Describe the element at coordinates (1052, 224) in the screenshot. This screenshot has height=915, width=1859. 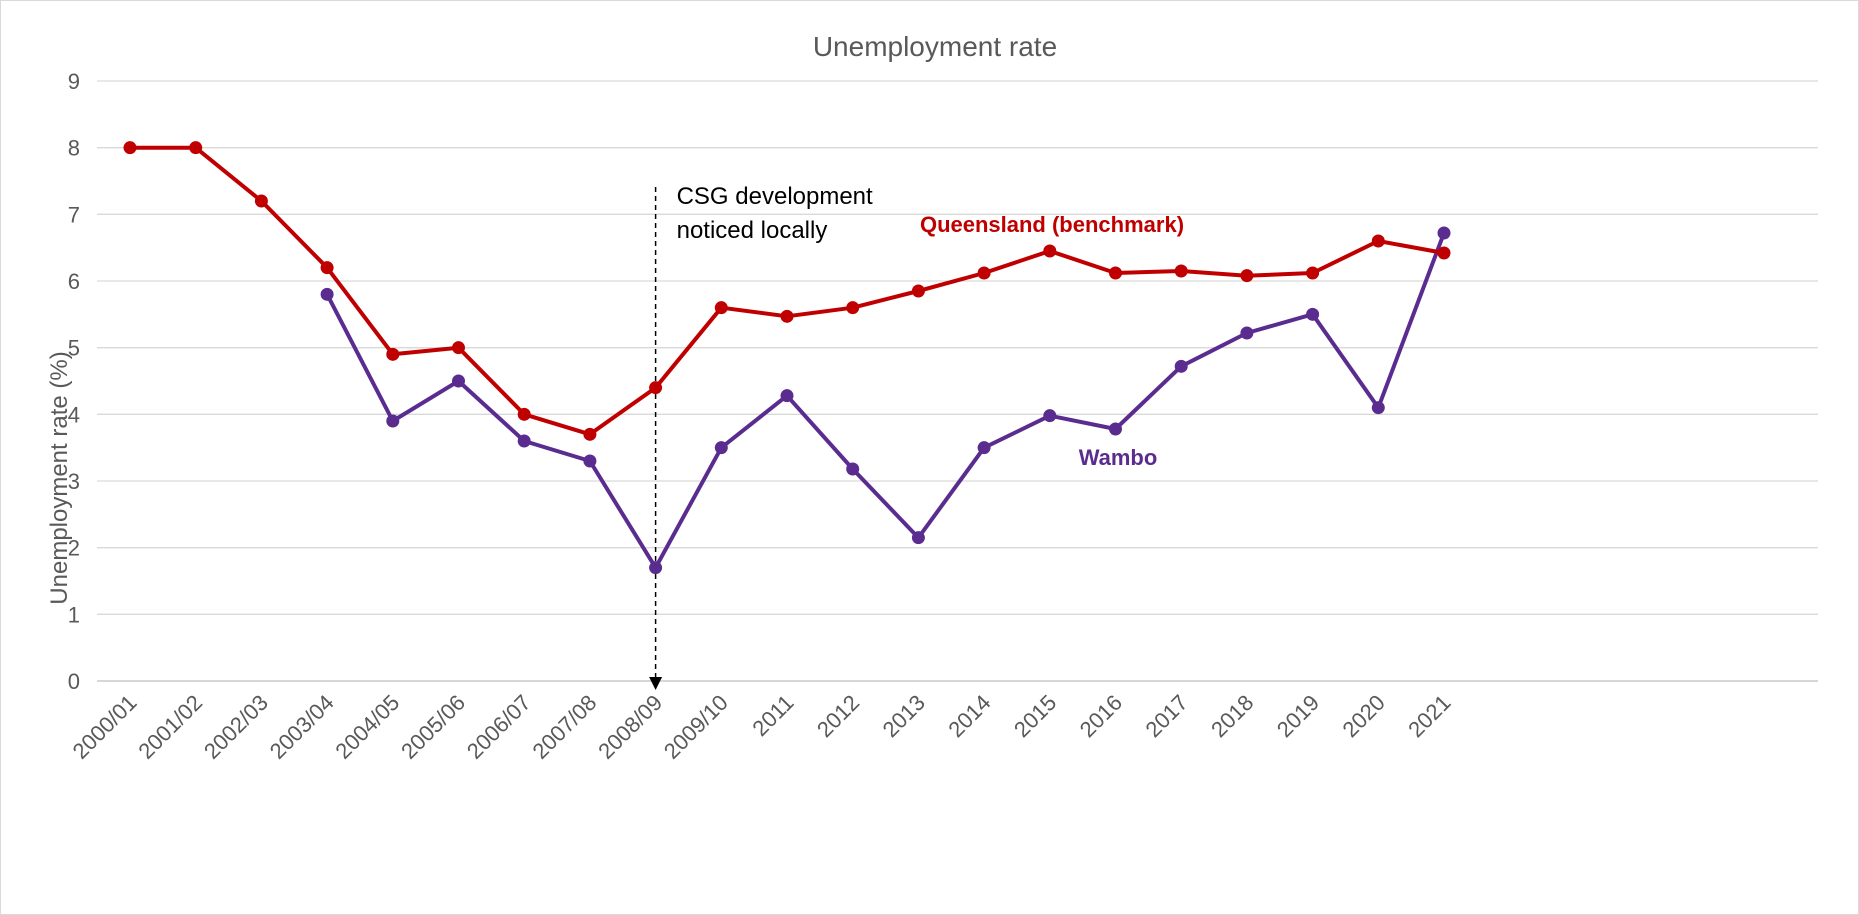
I see `series-label-queensland: Queensland (benchmark)` at that location.